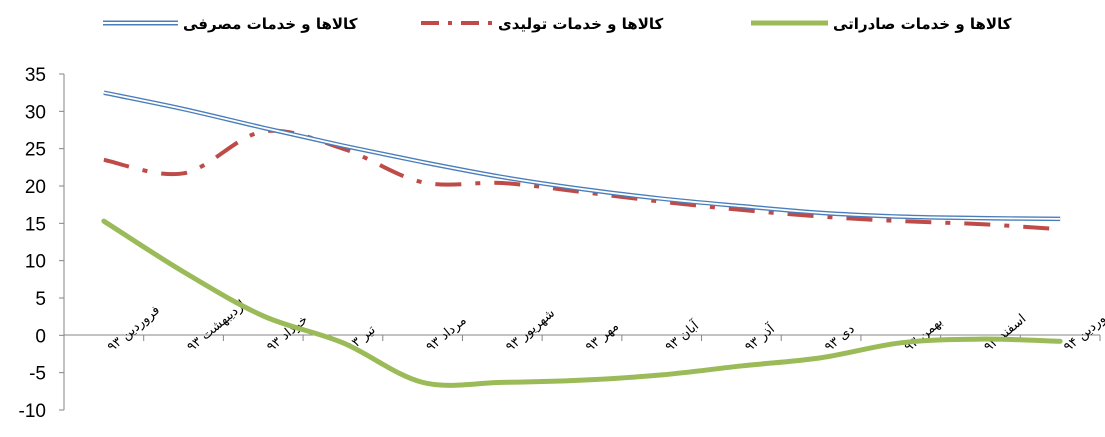 This screenshot has height=437, width=1105. Describe the element at coordinates (37, 374) in the screenshot. I see `y-tick-label: -5` at that location.